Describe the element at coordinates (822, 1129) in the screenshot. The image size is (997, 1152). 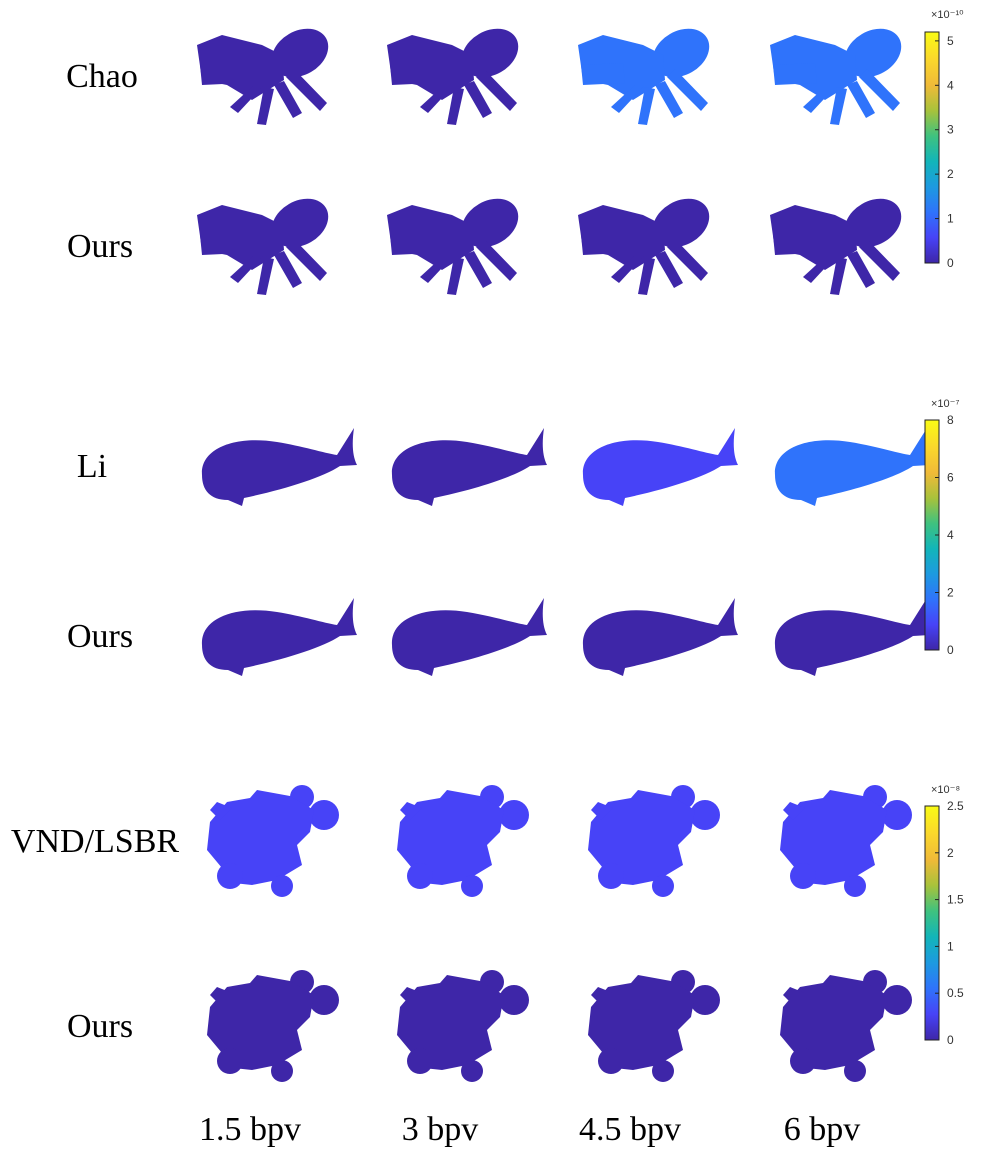
I see `column-label: 6 bpv` at that location.